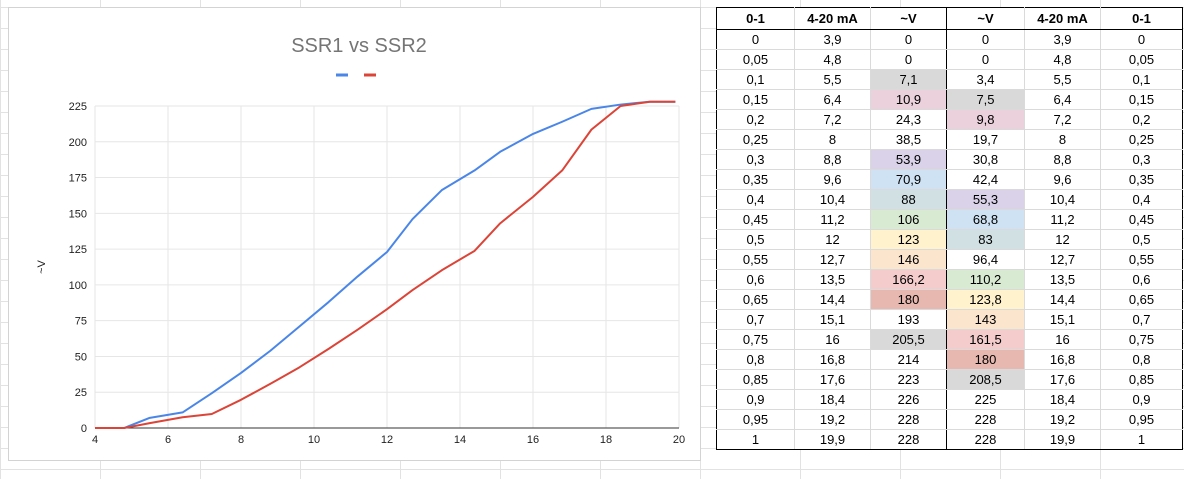  What do you see at coordinates (908, 119) in the screenshot?
I see `table-cell: 24,3` at bounding box center [908, 119].